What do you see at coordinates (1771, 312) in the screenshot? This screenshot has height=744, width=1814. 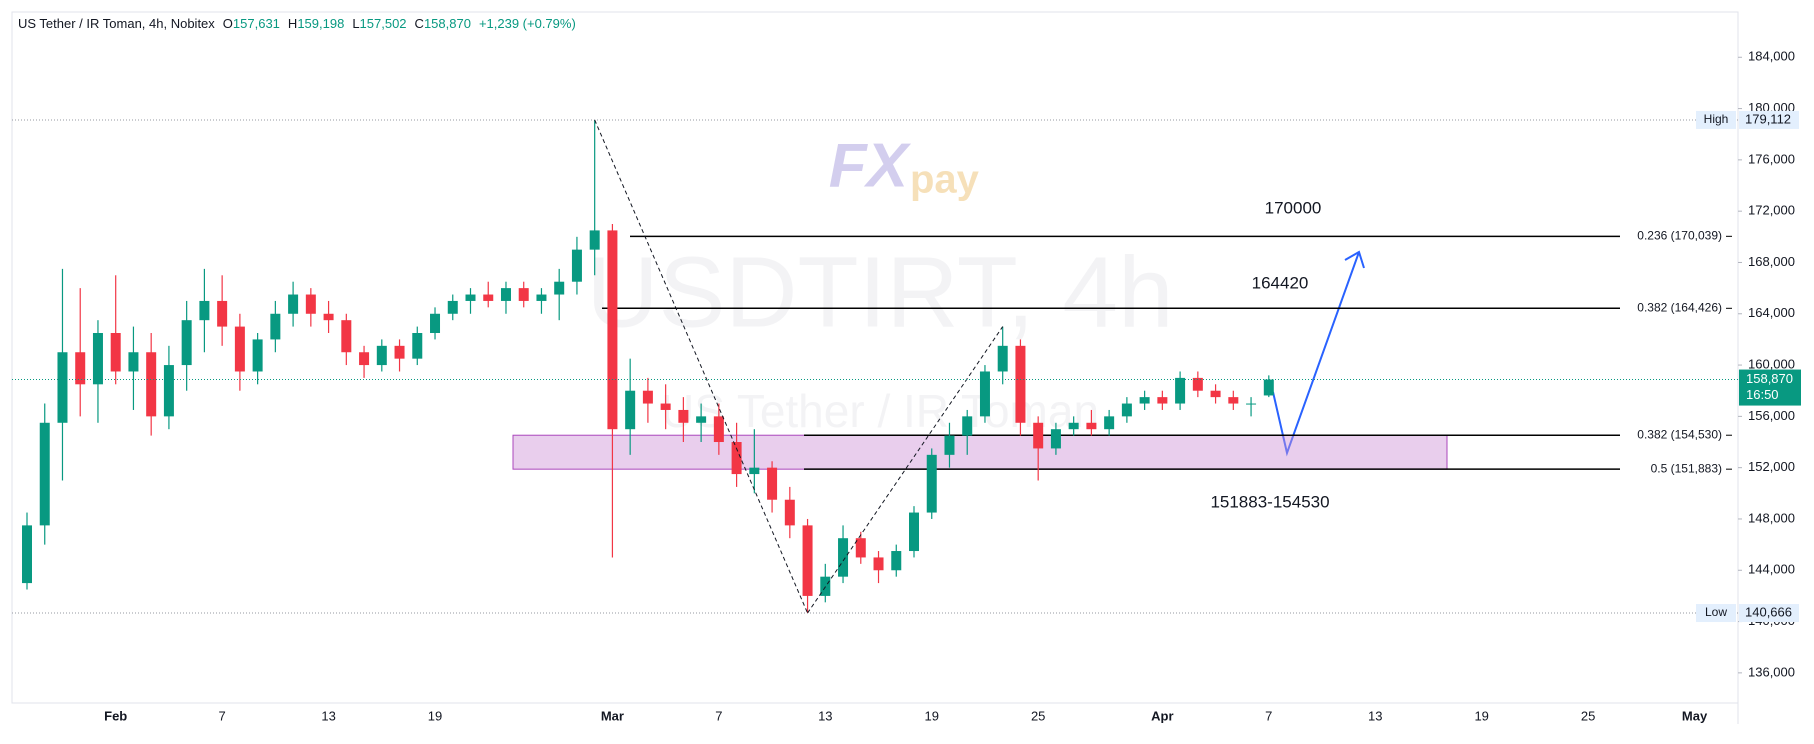 I see `y-tick-label: 164,000` at bounding box center [1771, 312].